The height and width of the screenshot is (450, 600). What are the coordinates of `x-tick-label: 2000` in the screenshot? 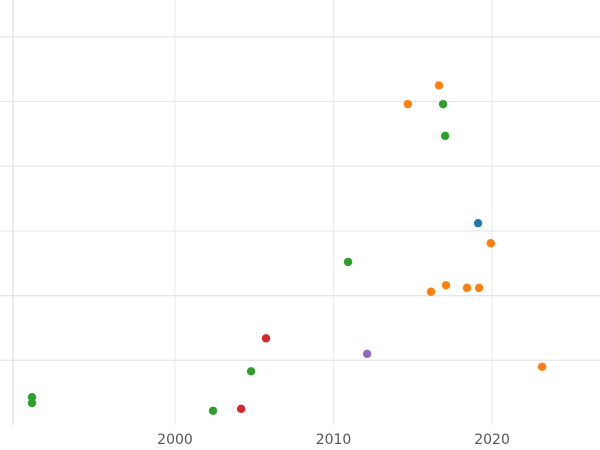 It's located at (175, 440).